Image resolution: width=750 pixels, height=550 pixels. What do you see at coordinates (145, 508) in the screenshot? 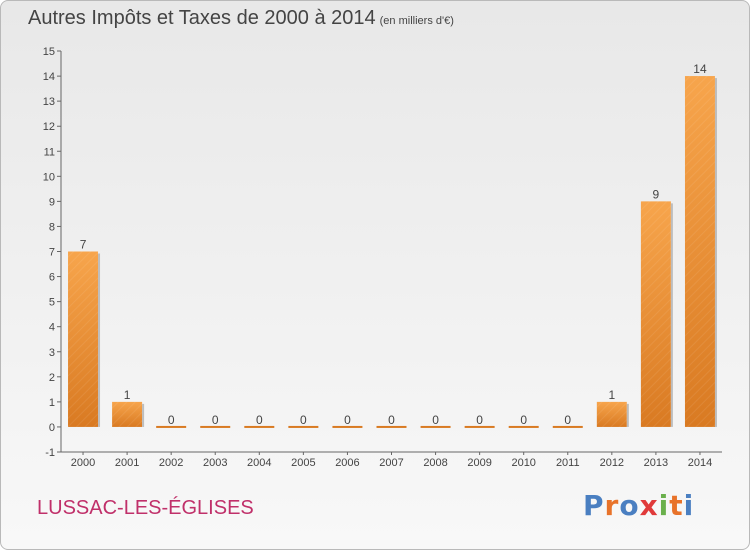
I see `place-name: LUSSAC-LES-ÉGLISES` at bounding box center [145, 508].